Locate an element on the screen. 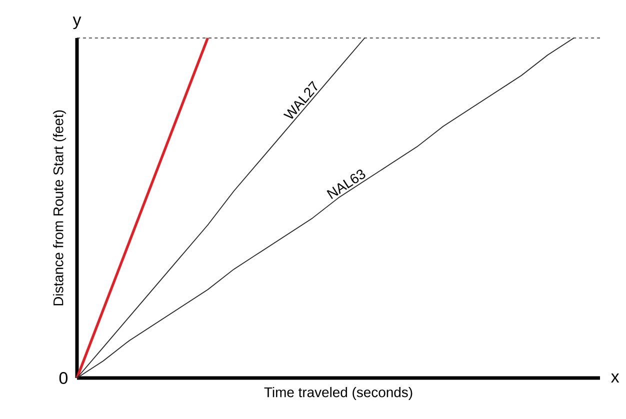  text: x is located at coordinates (615, 378).